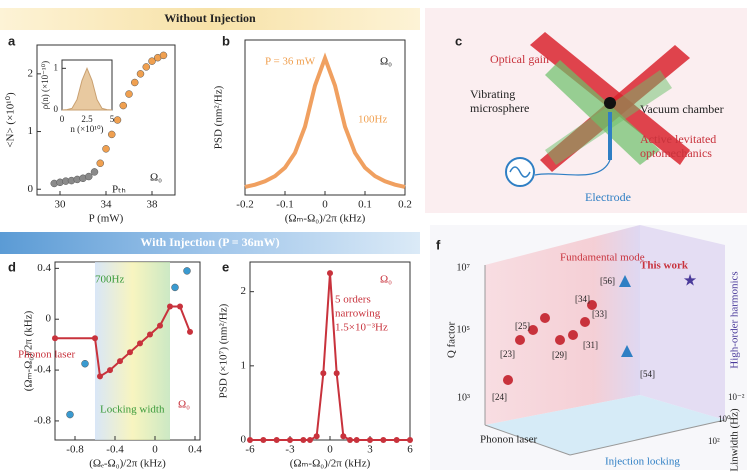  Describe the element at coordinates (365, 205) in the screenshot. I see `x-tick-label: 0.1` at that location.